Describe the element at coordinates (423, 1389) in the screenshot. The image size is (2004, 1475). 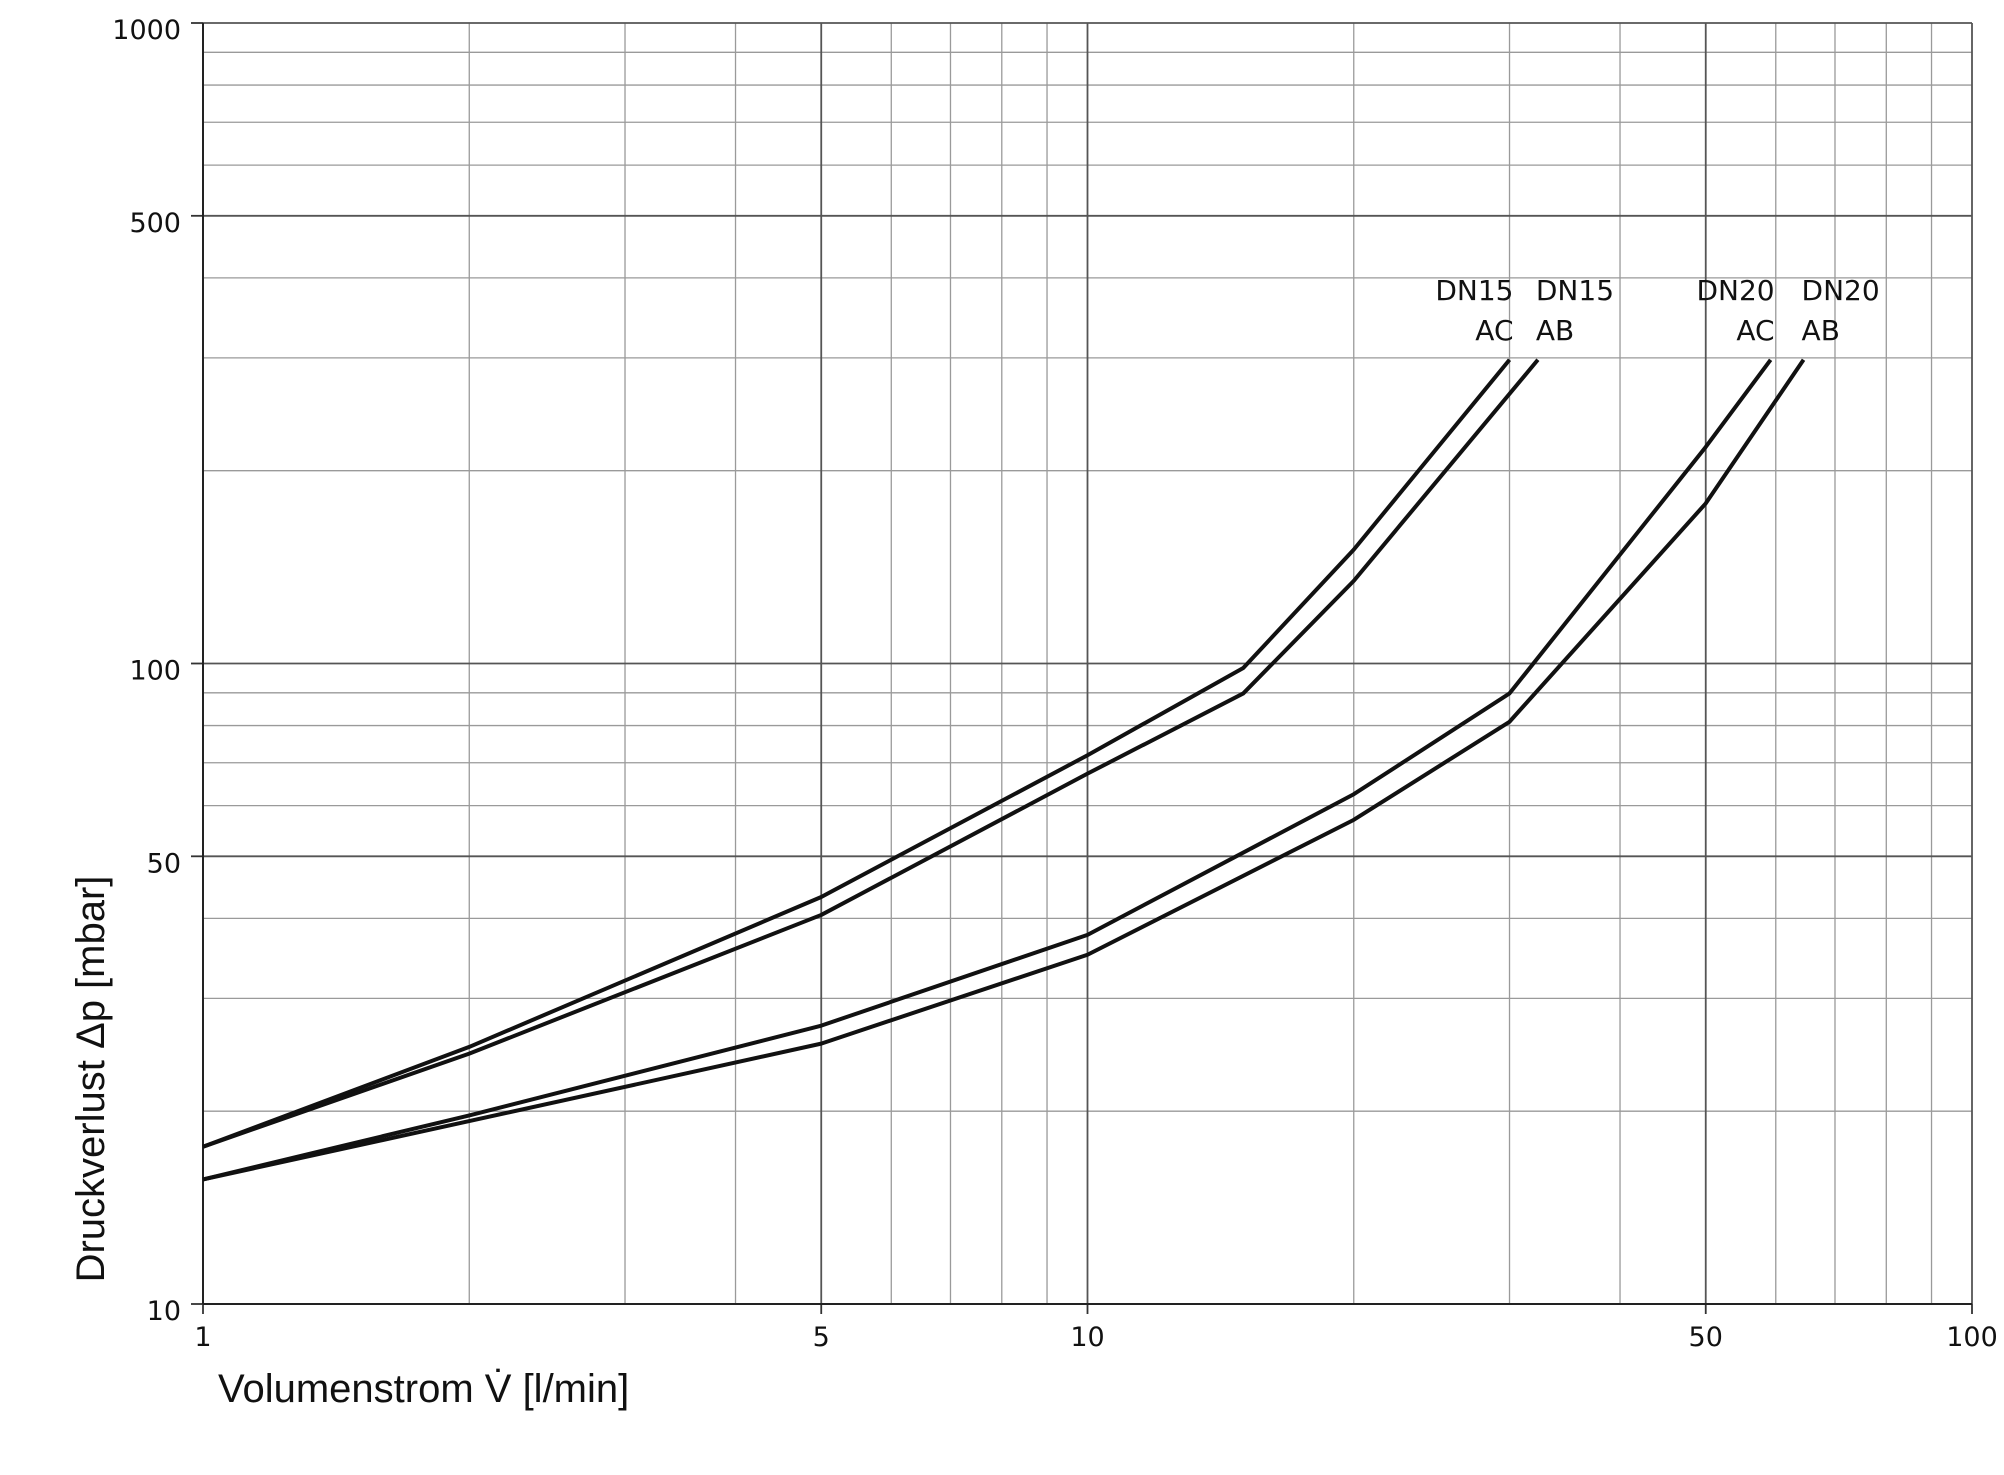
I see `x-axis-title: Volumenstrom V̇ [l/min]` at that location.